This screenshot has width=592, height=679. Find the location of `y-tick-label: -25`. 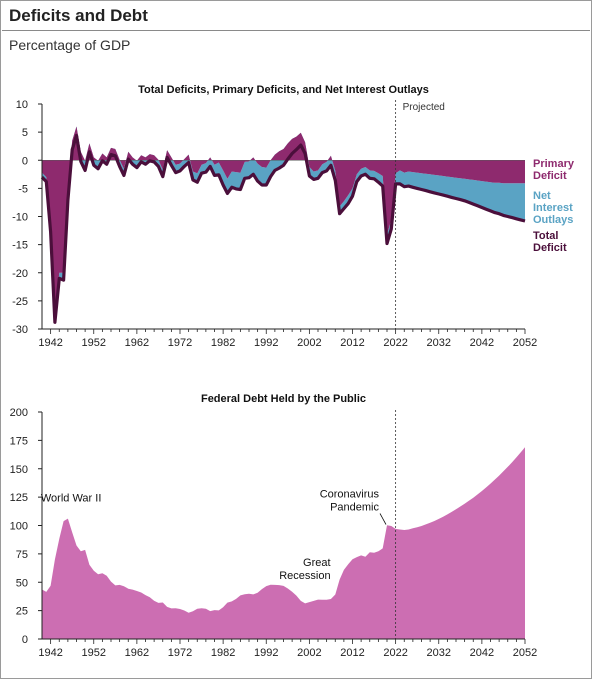

y-tick-label: -25 is located at coordinates (20, 302).